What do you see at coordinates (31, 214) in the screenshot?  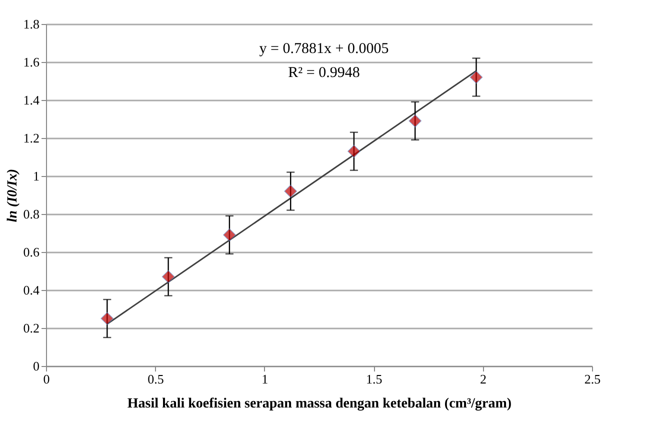 I see `y-tick-label: 0.8` at bounding box center [31, 214].